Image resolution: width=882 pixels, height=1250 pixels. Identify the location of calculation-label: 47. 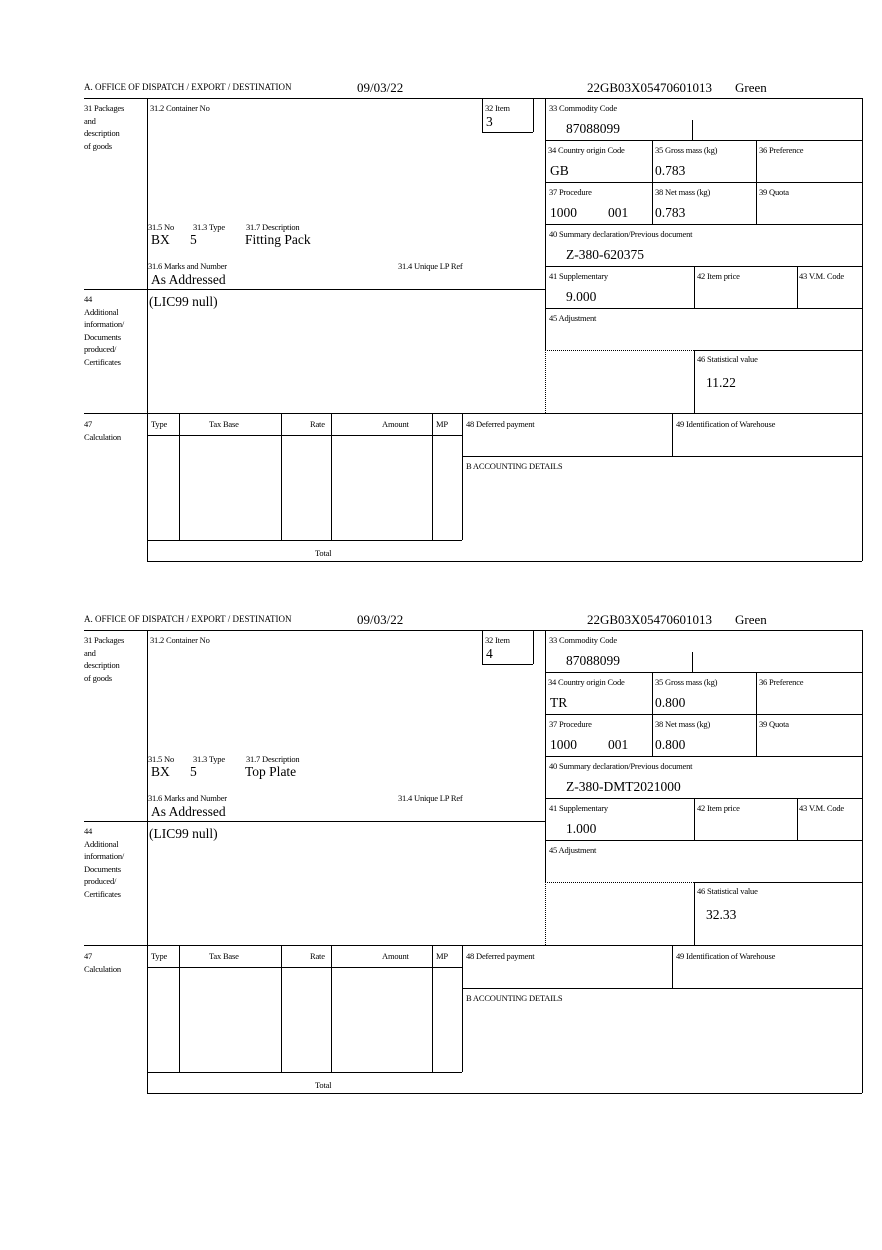
(88, 424).